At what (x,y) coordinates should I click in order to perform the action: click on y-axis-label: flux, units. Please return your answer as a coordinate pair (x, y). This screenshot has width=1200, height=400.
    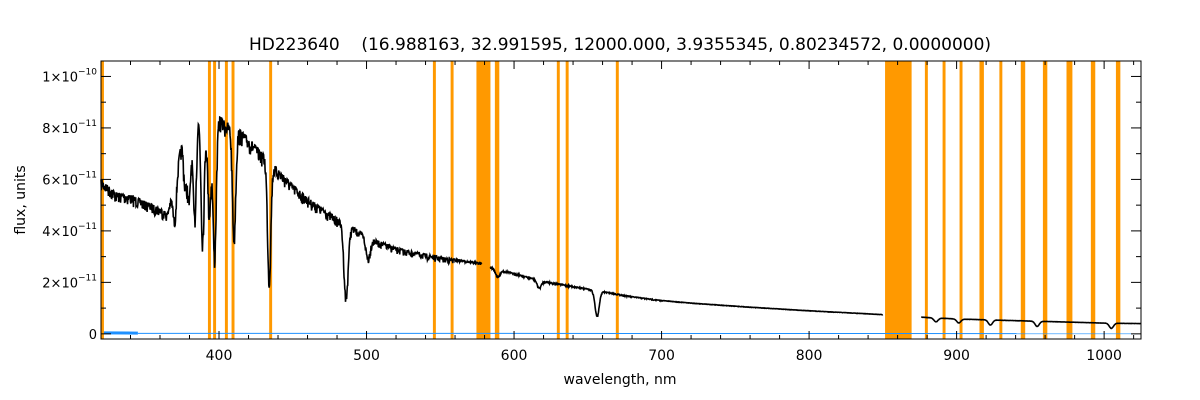
    Looking at the image, I should click on (21, 199).